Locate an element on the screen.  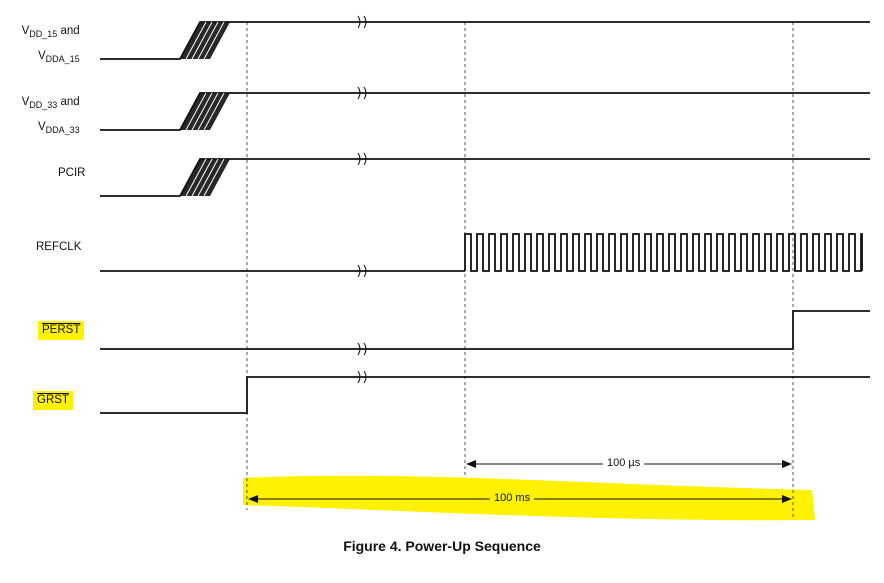
break-mark-pcir is located at coordinates (362, 159).